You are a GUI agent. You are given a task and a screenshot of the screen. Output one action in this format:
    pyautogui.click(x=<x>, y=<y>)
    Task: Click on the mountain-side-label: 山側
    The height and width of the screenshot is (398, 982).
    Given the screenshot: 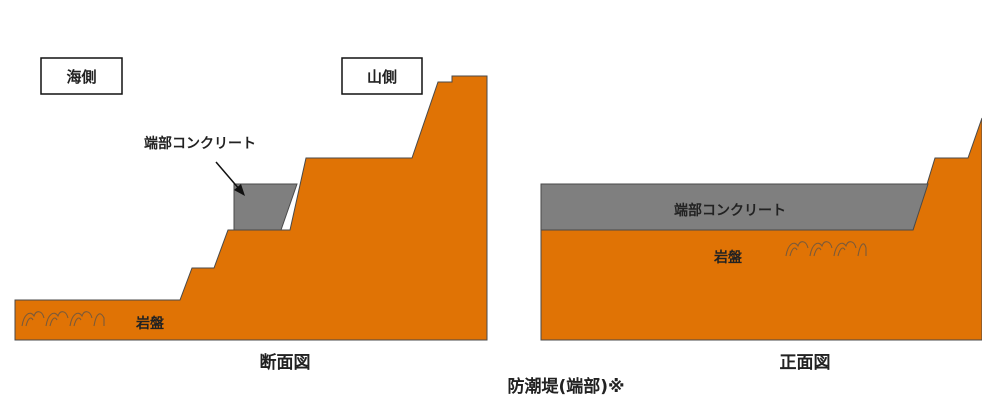 What is the action you would take?
    pyautogui.click(x=382, y=77)
    